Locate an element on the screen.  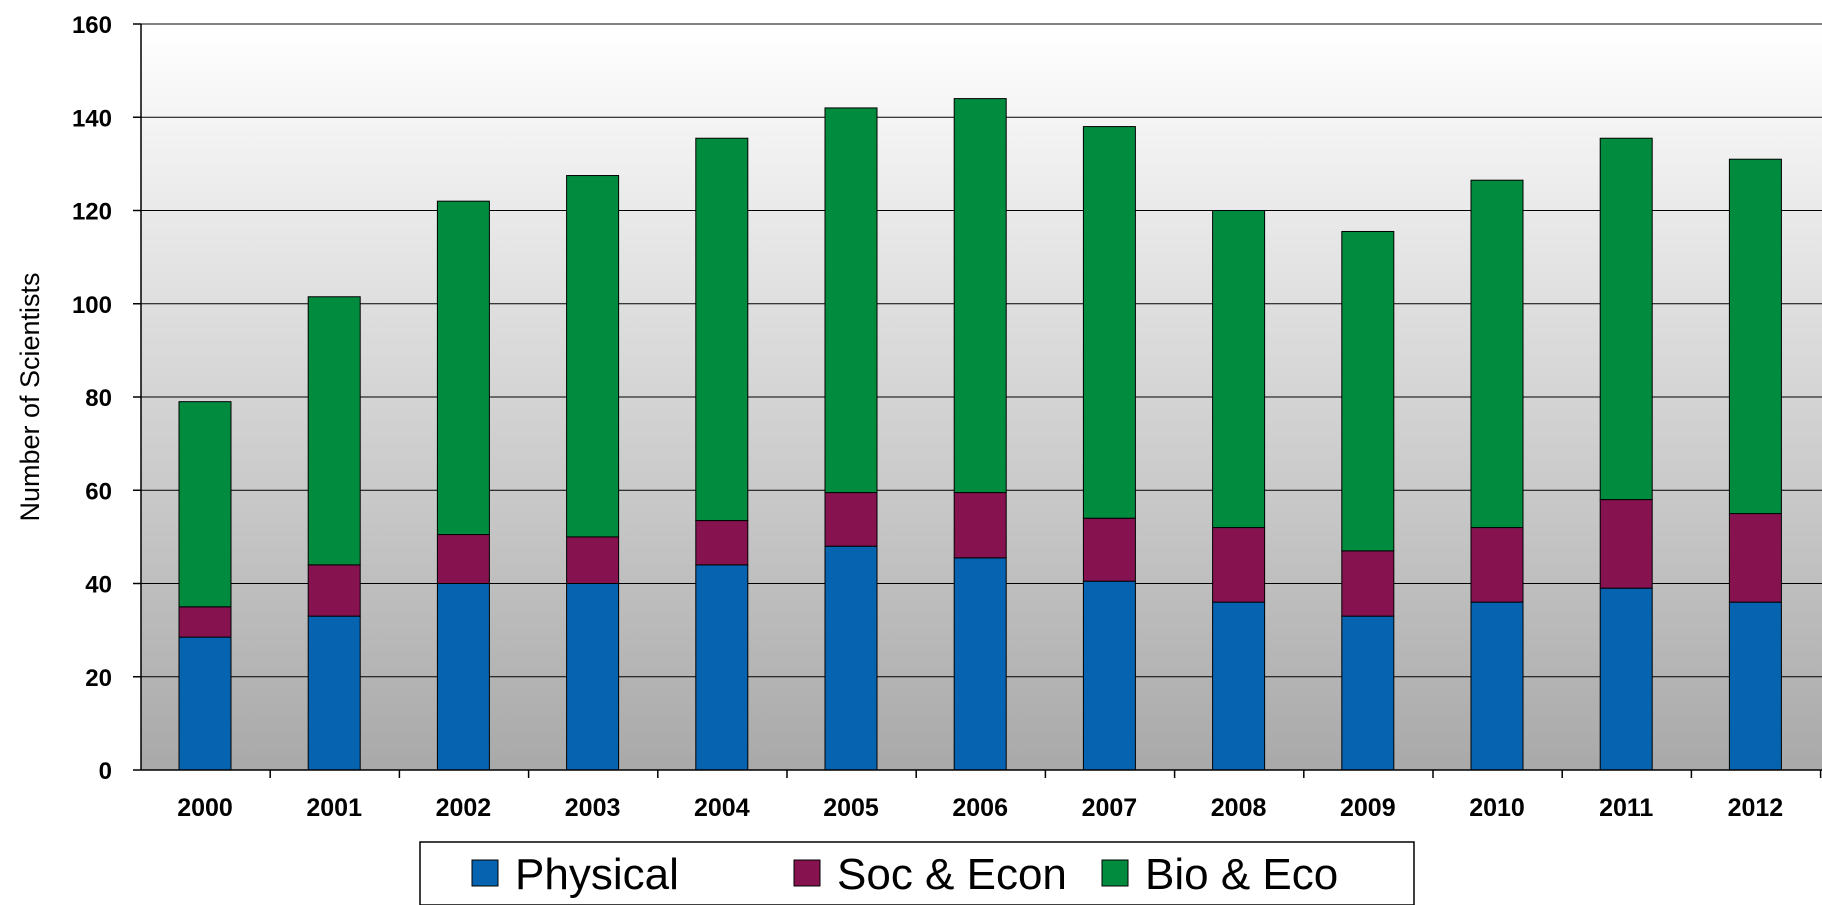
legend-label-bio-eco: Bio & Eco is located at coordinates (1241, 874).